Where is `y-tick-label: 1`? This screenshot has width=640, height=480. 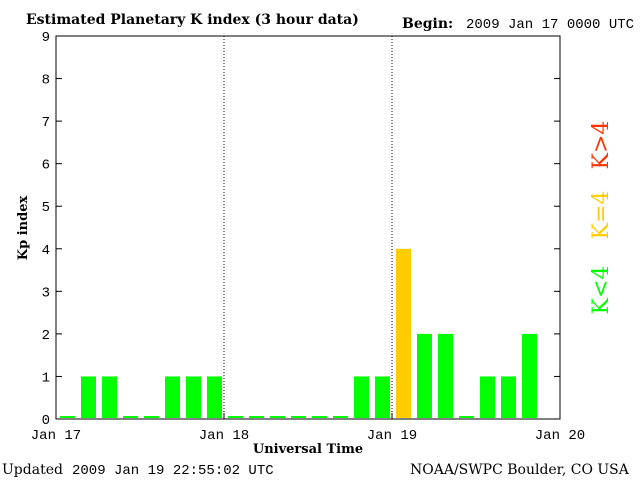
y-tick-label: 1 is located at coordinates (46, 378).